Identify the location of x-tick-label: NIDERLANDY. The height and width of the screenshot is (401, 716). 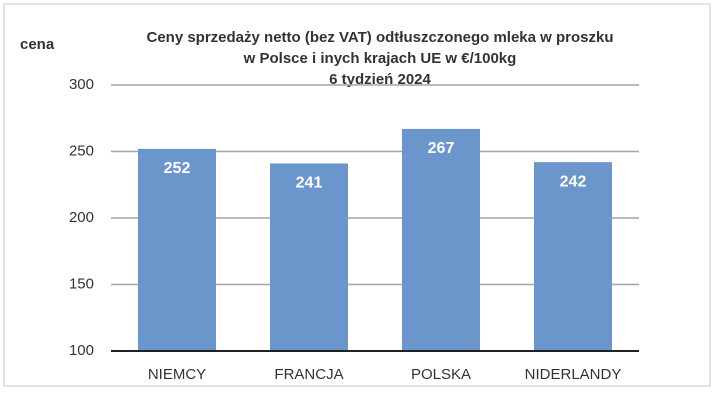
(573, 374).